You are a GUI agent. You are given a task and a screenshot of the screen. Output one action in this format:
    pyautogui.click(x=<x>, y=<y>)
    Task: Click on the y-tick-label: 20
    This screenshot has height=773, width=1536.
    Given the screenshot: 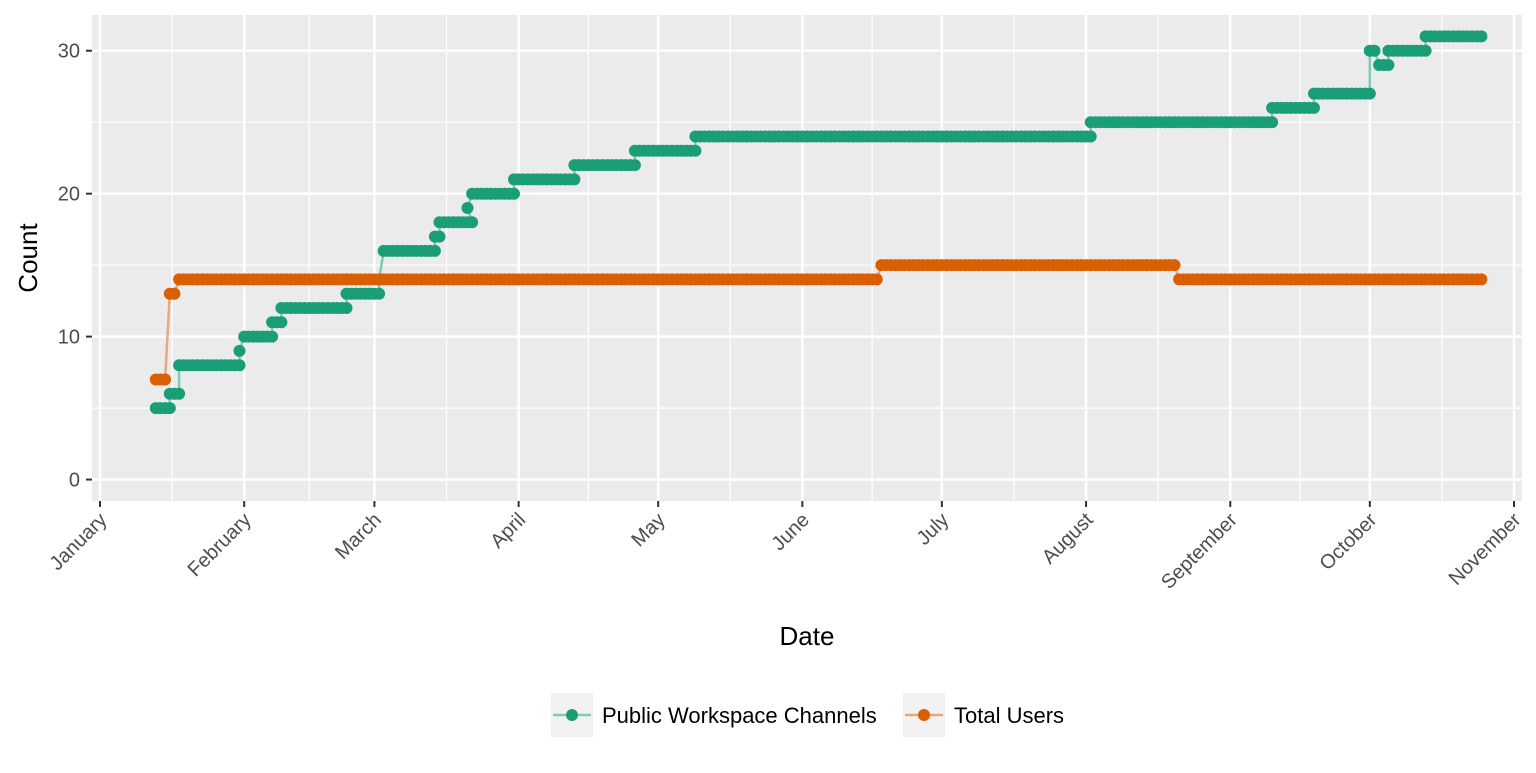 What is the action you would take?
    pyautogui.click(x=69, y=195)
    